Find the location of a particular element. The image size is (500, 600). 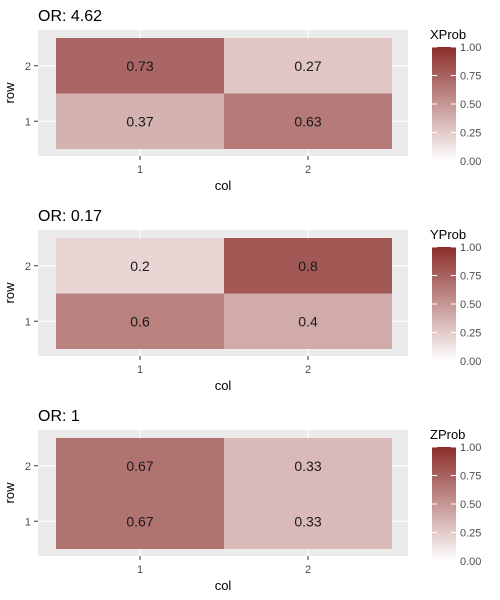

tile-value-label: 0.63 is located at coordinates (307, 121).